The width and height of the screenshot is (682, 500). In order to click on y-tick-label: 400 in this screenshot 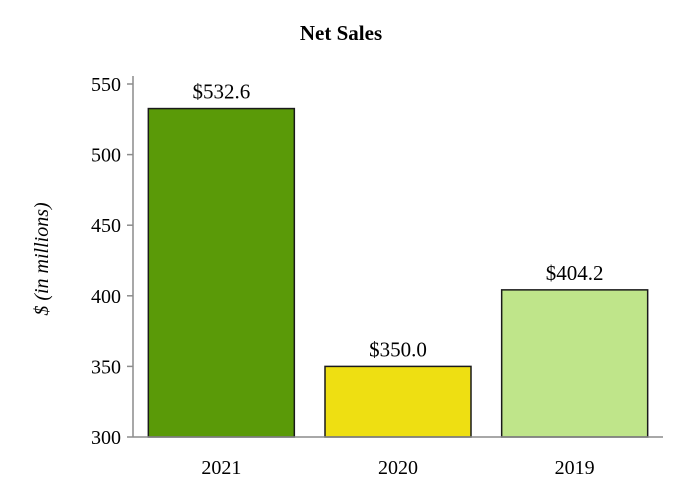, I will do `click(106, 297)`.